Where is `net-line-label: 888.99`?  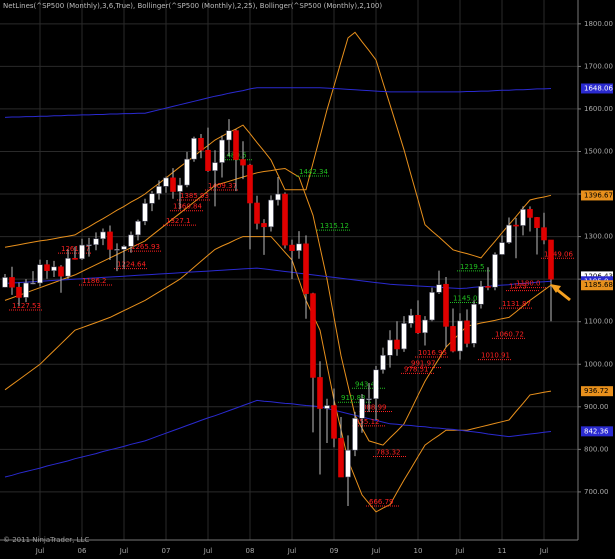 net-line-label: 888.99 is located at coordinates (374, 407).